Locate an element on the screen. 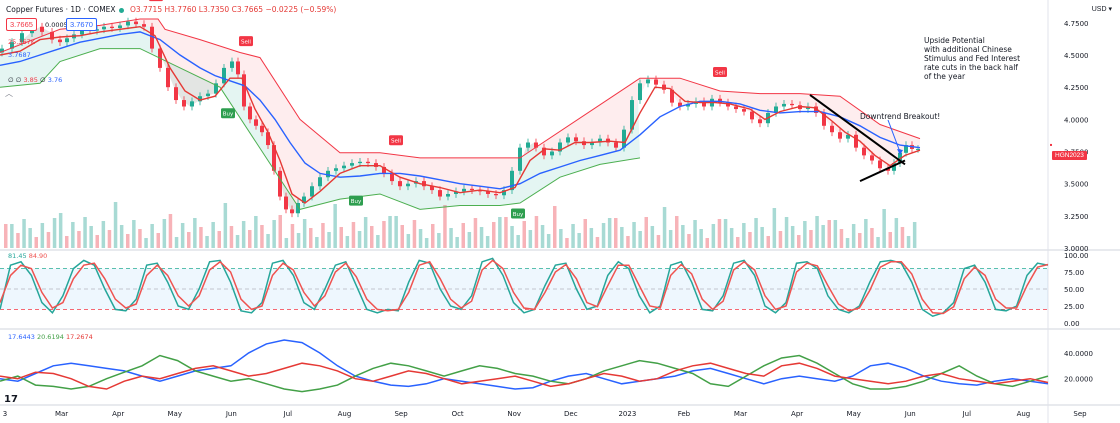 The width and height of the screenshot is (1120, 423). chevron-down-icon: ▾ is located at coordinates (1109, 9).